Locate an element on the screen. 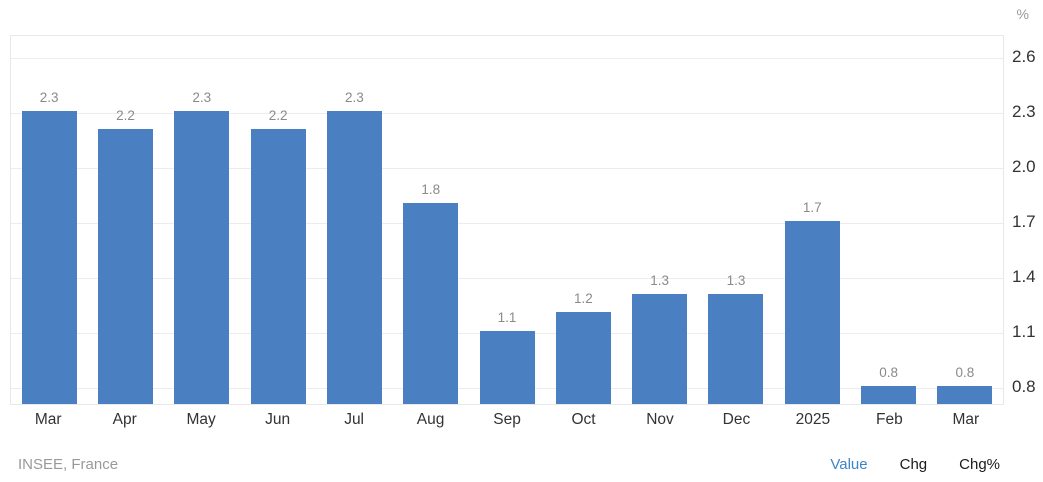  bar-value-label: 1.7 is located at coordinates (812, 207).